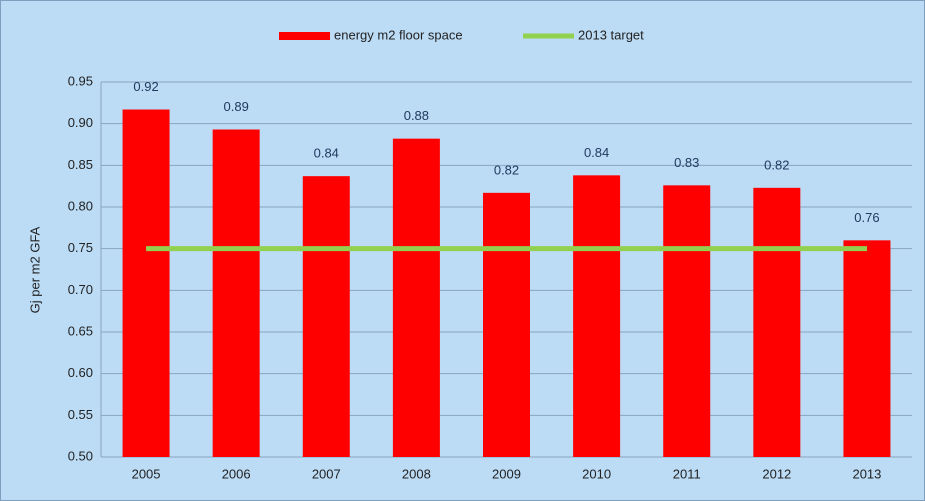 The image size is (925, 501). Describe the element at coordinates (80, 414) in the screenshot. I see `y-tick-label: 0.55` at that location.